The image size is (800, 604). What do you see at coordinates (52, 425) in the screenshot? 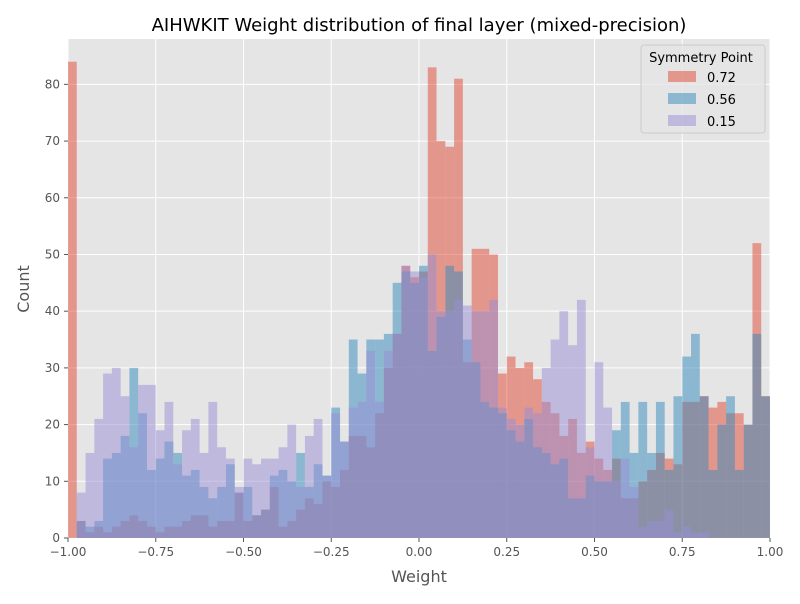
I see `y-tick-label: 20` at bounding box center [52, 425].